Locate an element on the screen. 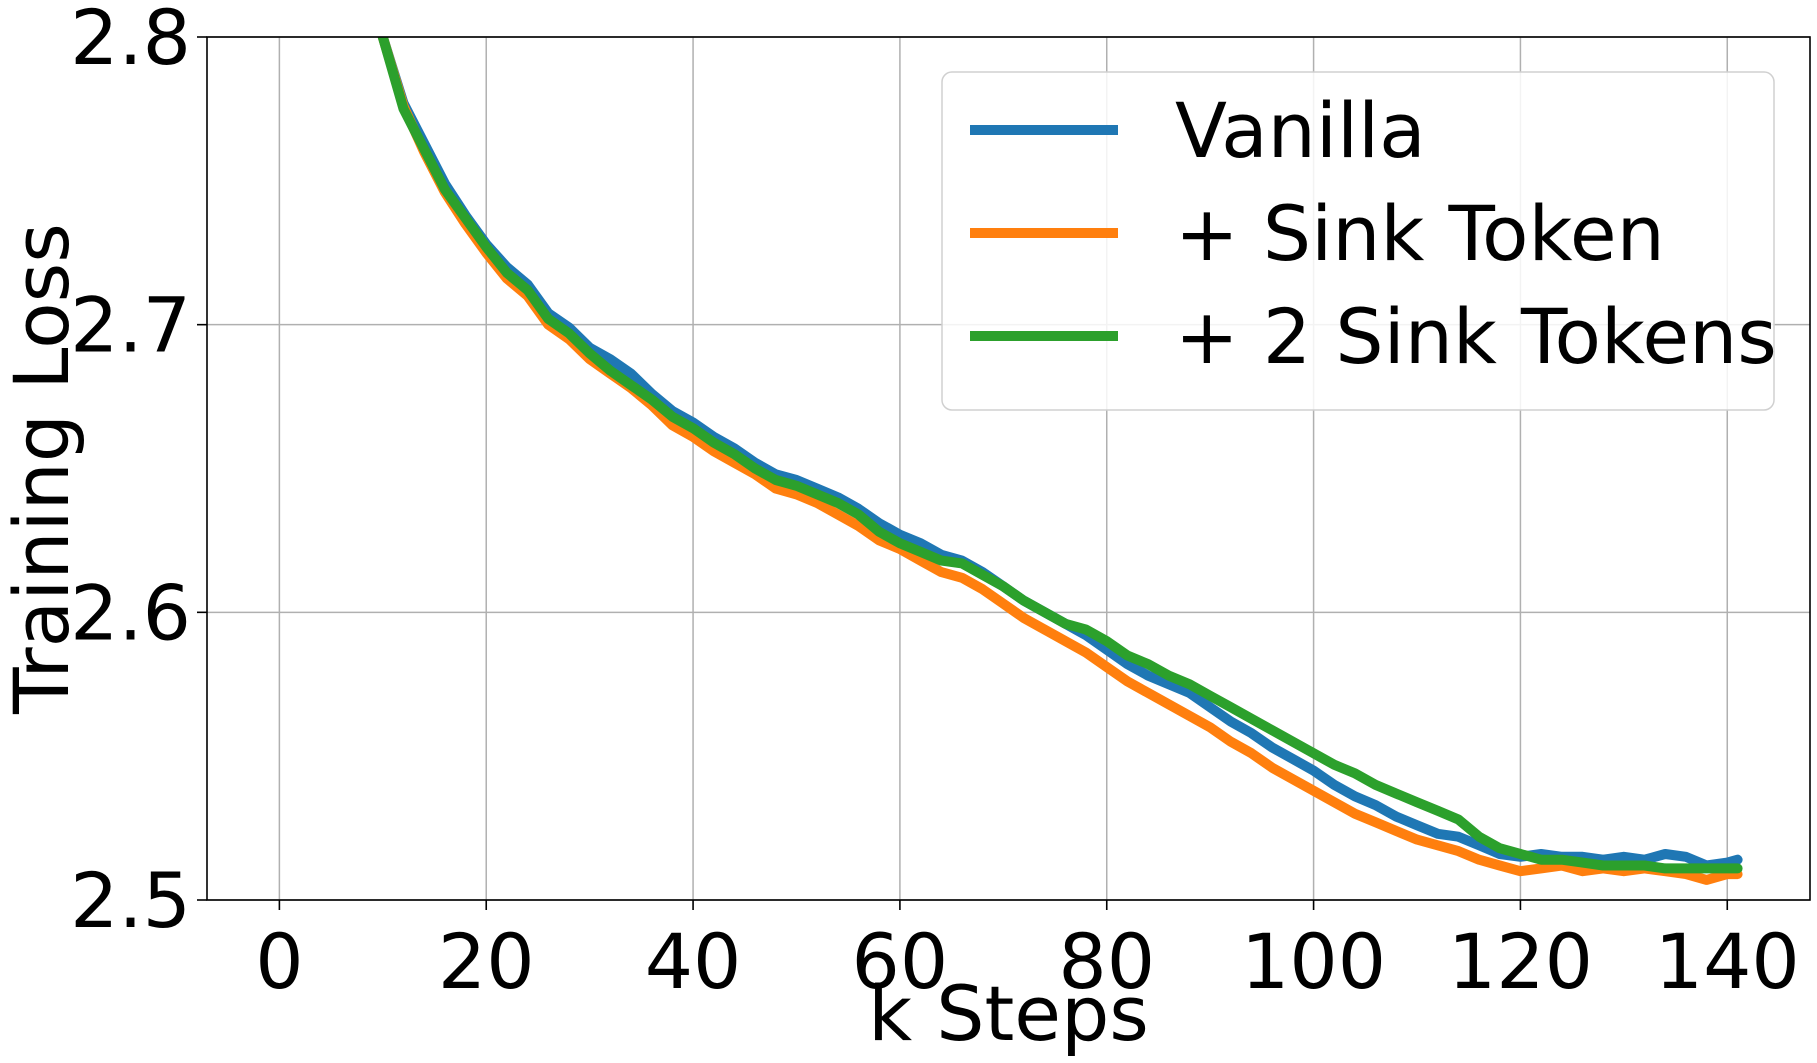  y-tick-label: 2.6 is located at coordinates (130, 612).